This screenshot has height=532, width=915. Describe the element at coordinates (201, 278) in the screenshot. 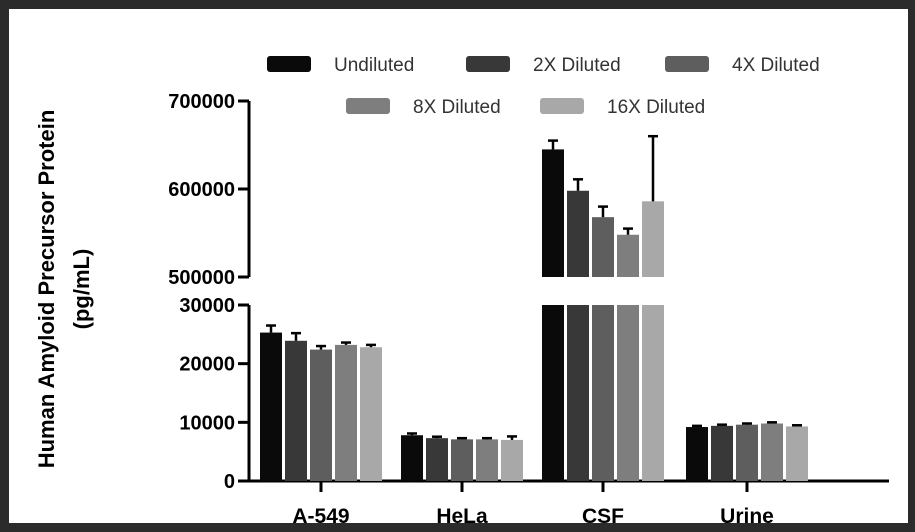

I see `y-tick-label: 500000` at that location.